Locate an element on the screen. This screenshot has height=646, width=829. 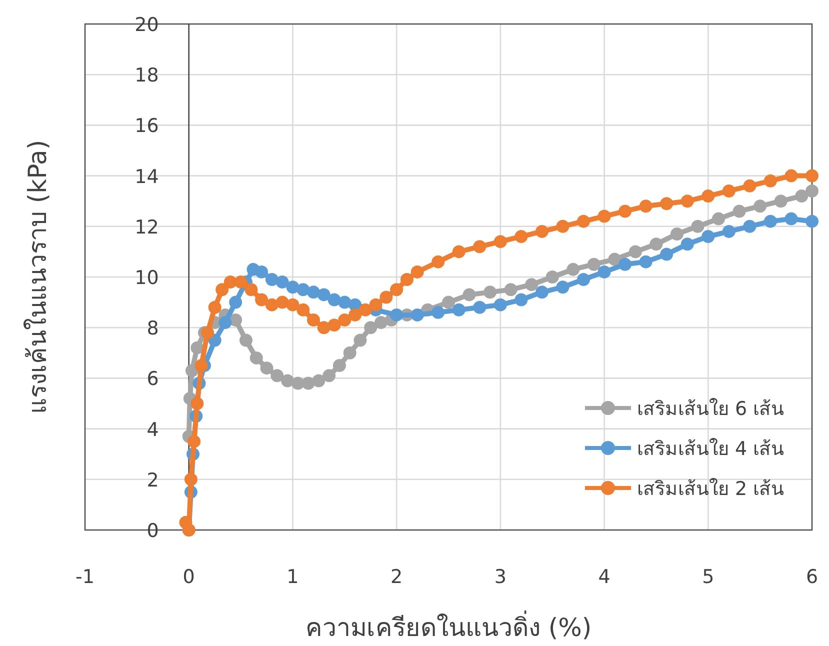
y-tick-label: 12 is located at coordinates (146, 227).